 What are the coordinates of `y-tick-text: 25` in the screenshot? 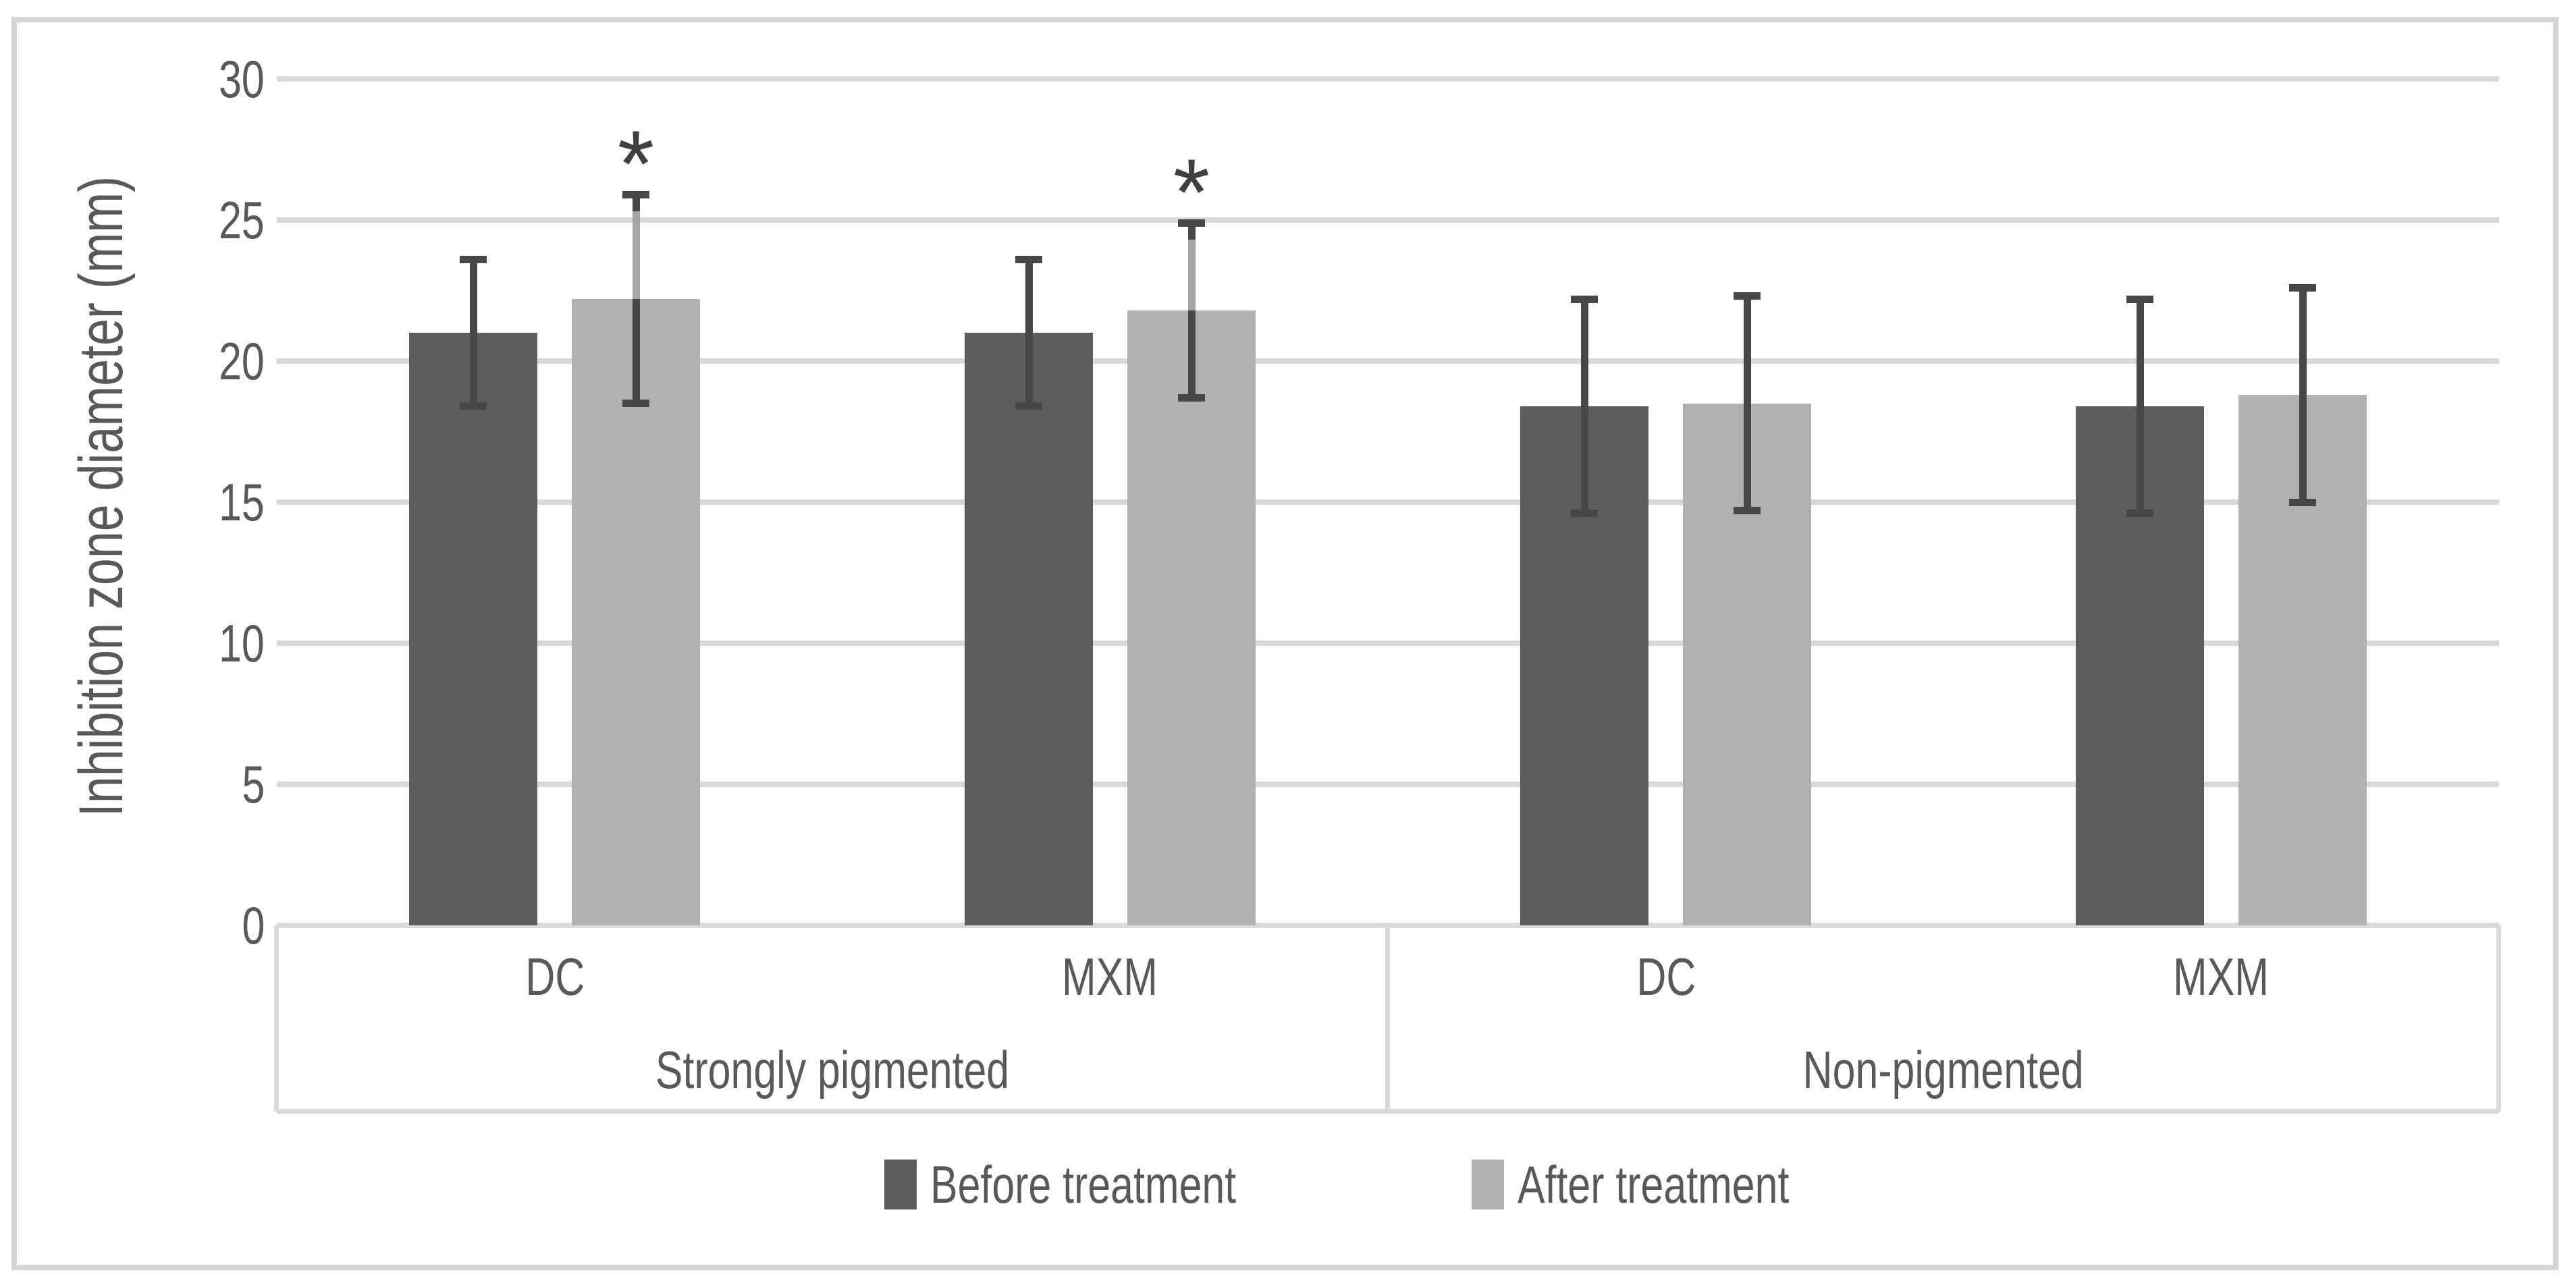 It's located at (242, 220).